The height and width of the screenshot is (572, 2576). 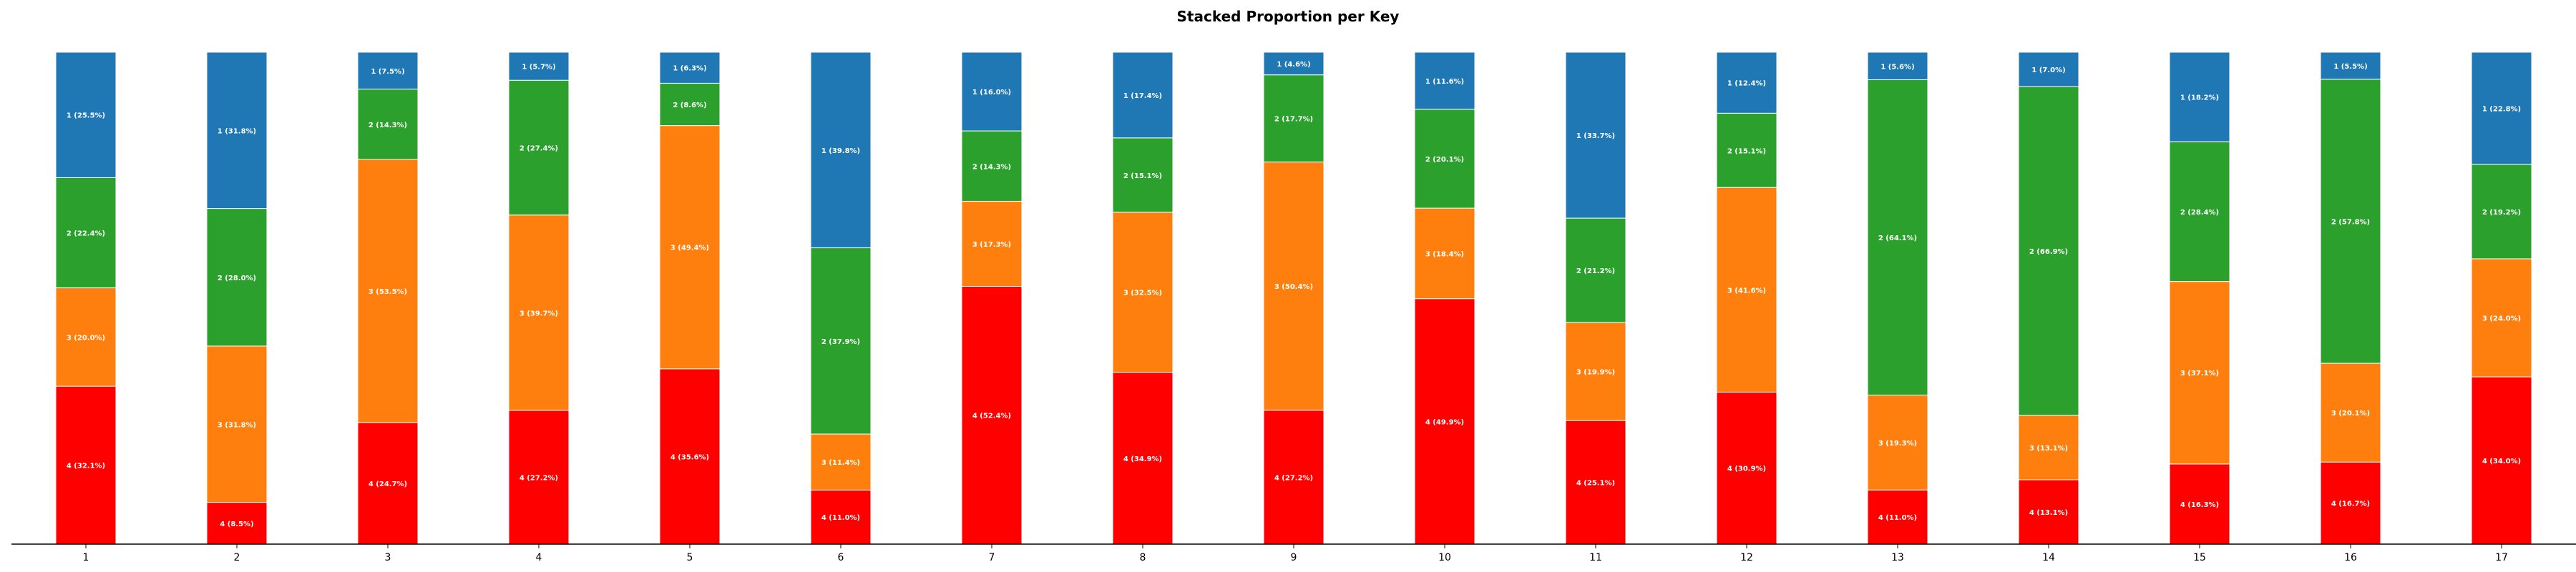 What do you see at coordinates (1595, 271) in the screenshot?
I see `bar-segment-label: 2 (21.2%)` at bounding box center [1595, 271].